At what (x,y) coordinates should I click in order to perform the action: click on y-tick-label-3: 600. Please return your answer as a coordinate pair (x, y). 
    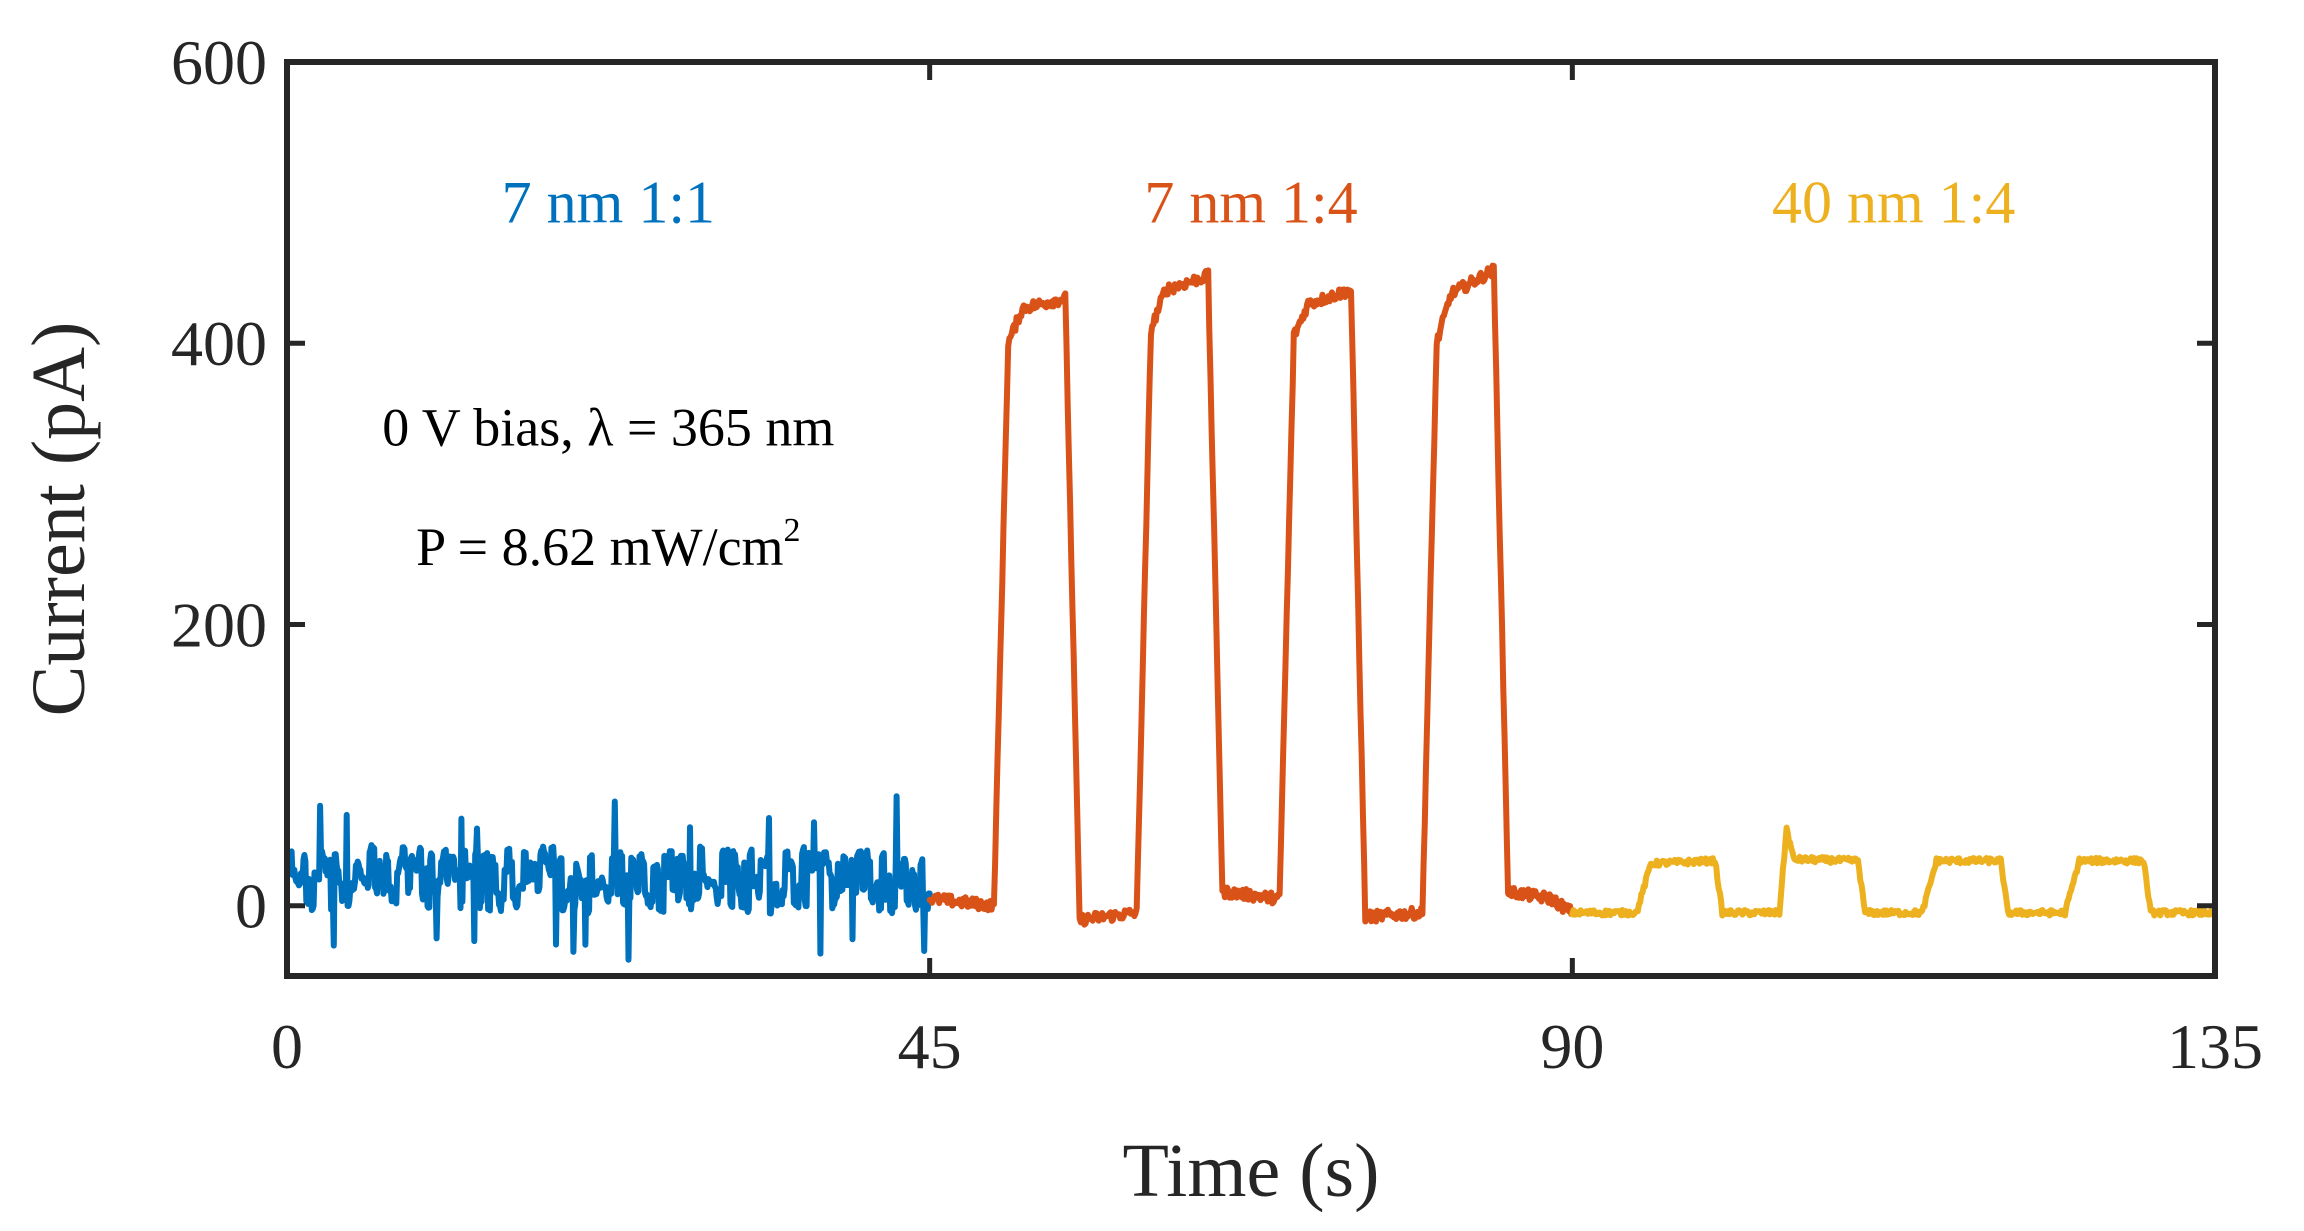
    Looking at the image, I should click on (219, 62).